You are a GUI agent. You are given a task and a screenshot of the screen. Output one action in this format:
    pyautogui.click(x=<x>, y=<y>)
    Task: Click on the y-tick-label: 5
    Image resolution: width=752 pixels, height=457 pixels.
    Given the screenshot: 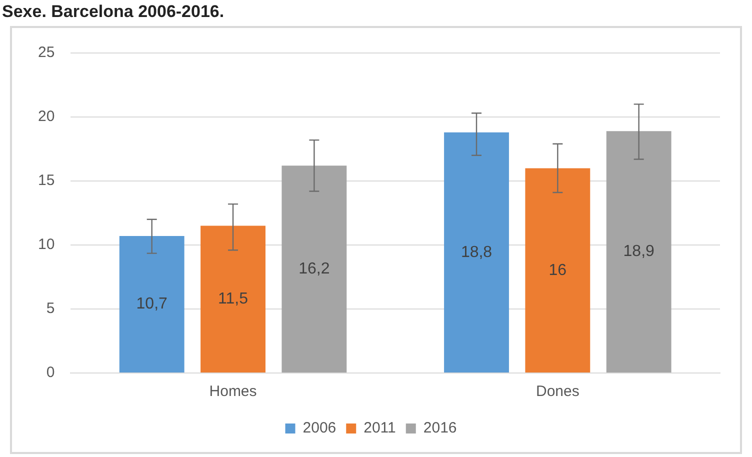 What is the action you would take?
    pyautogui.click(x=50, y=309)
    